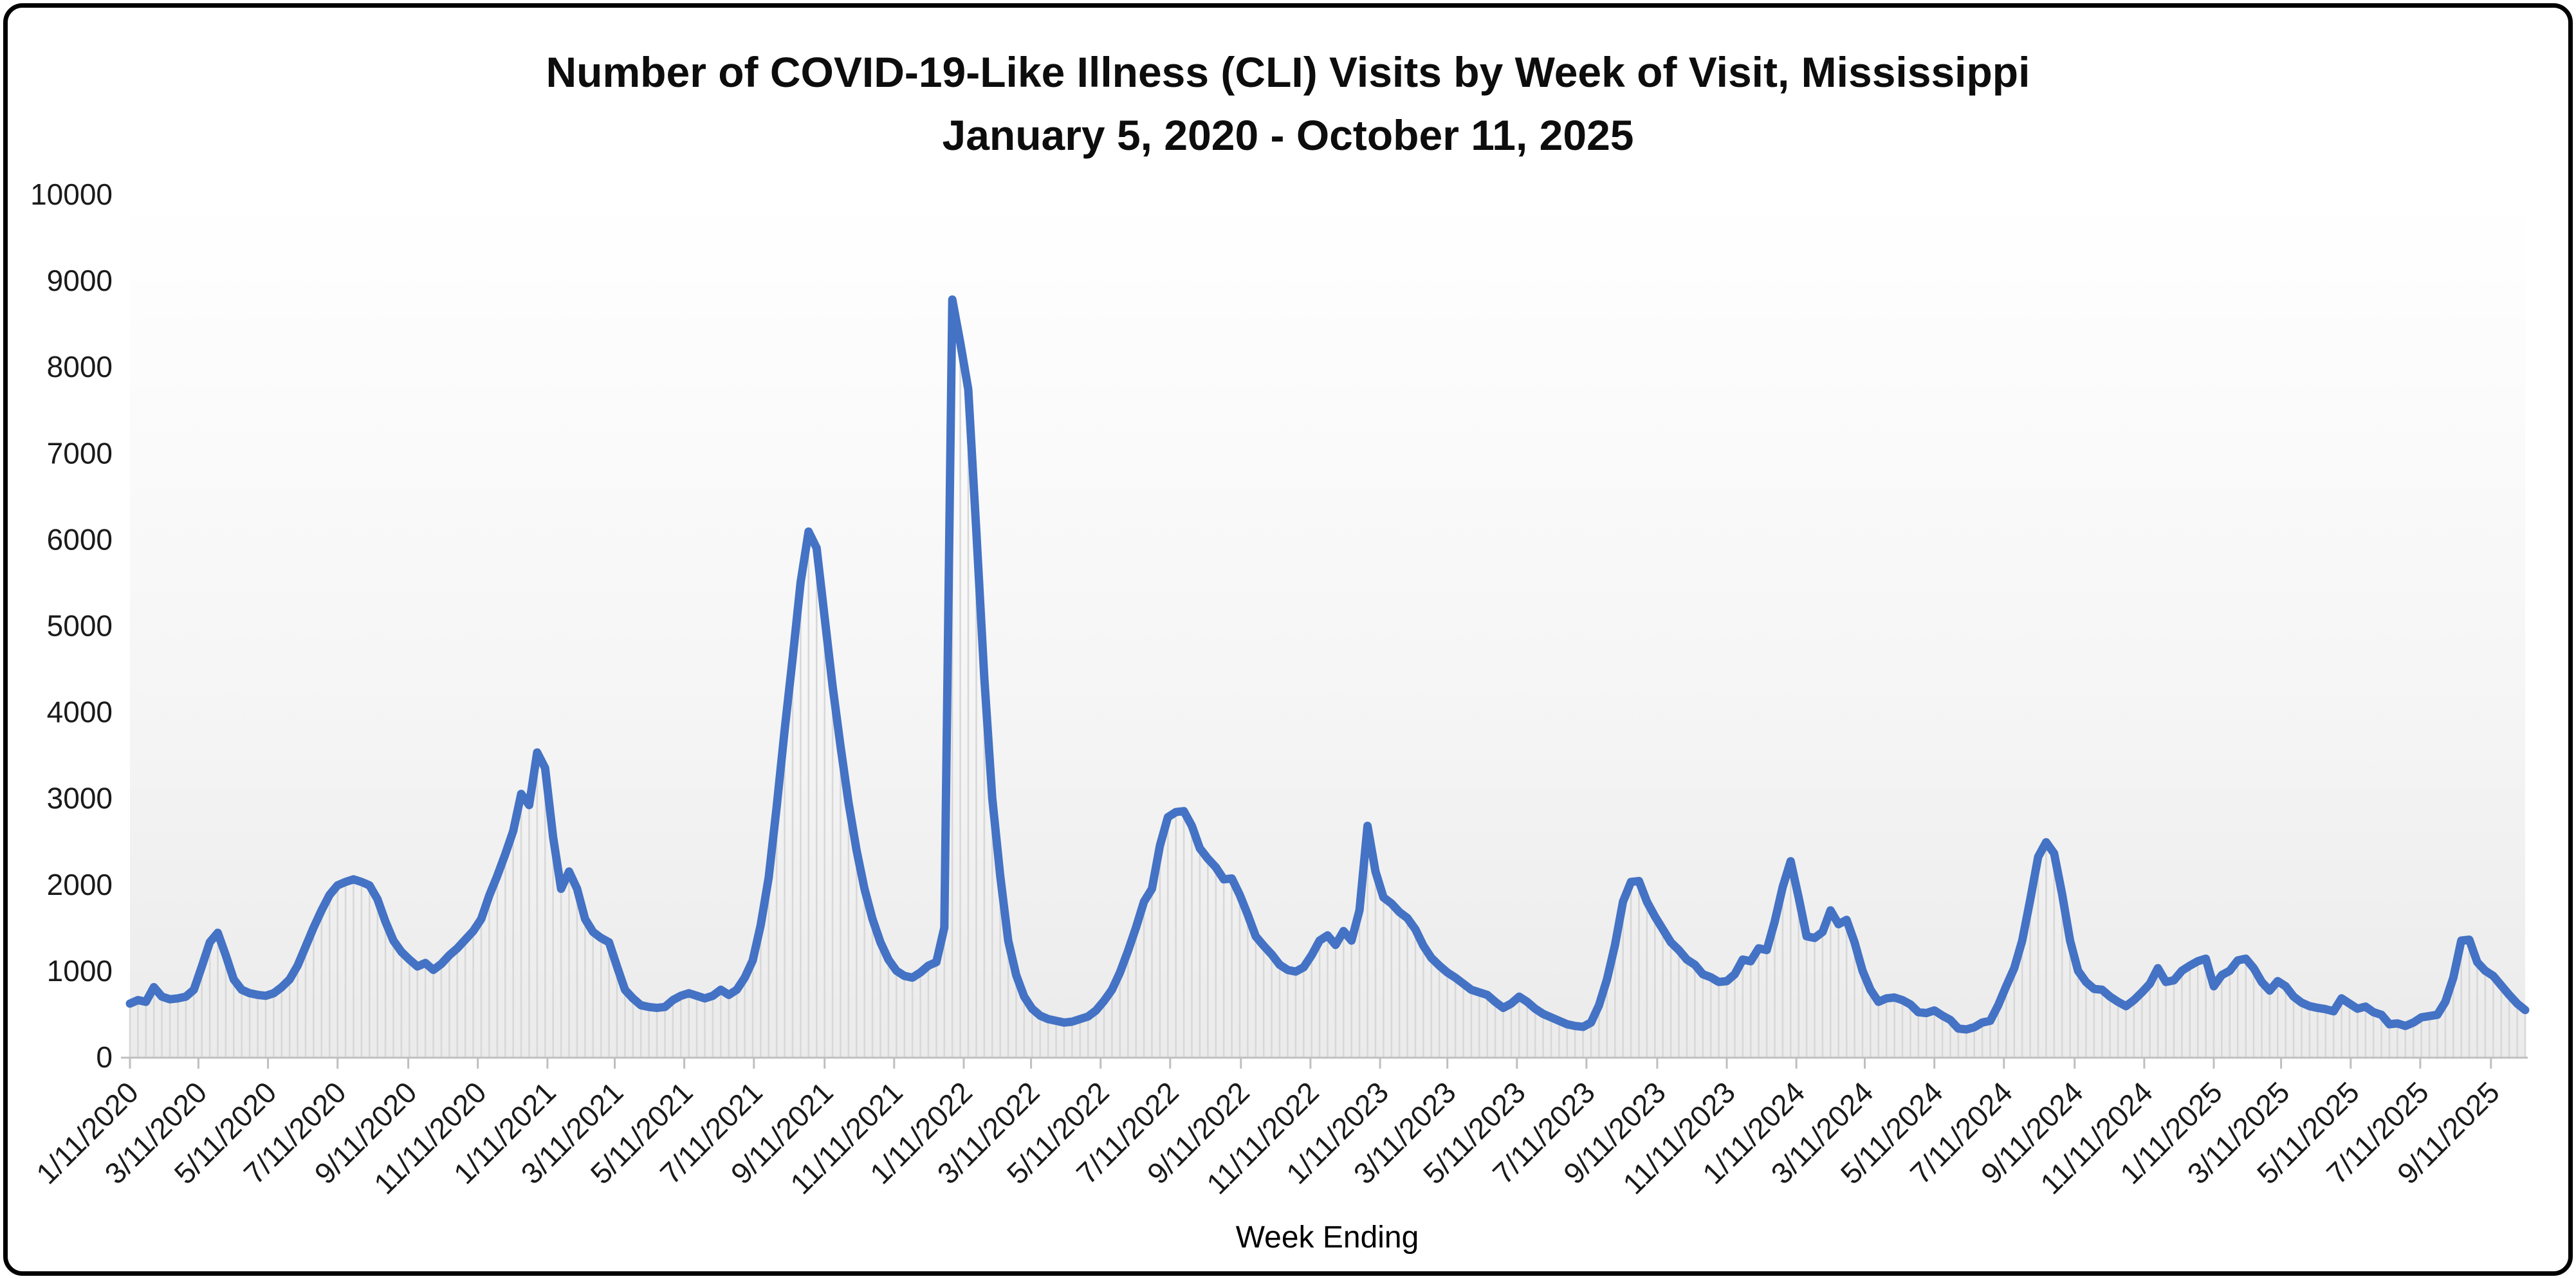 This screenshot has height=1279, width=2576. Describe the element at coordinates (80, 539) in the screenshot. I see `y-tick-label: 6000` at that location.